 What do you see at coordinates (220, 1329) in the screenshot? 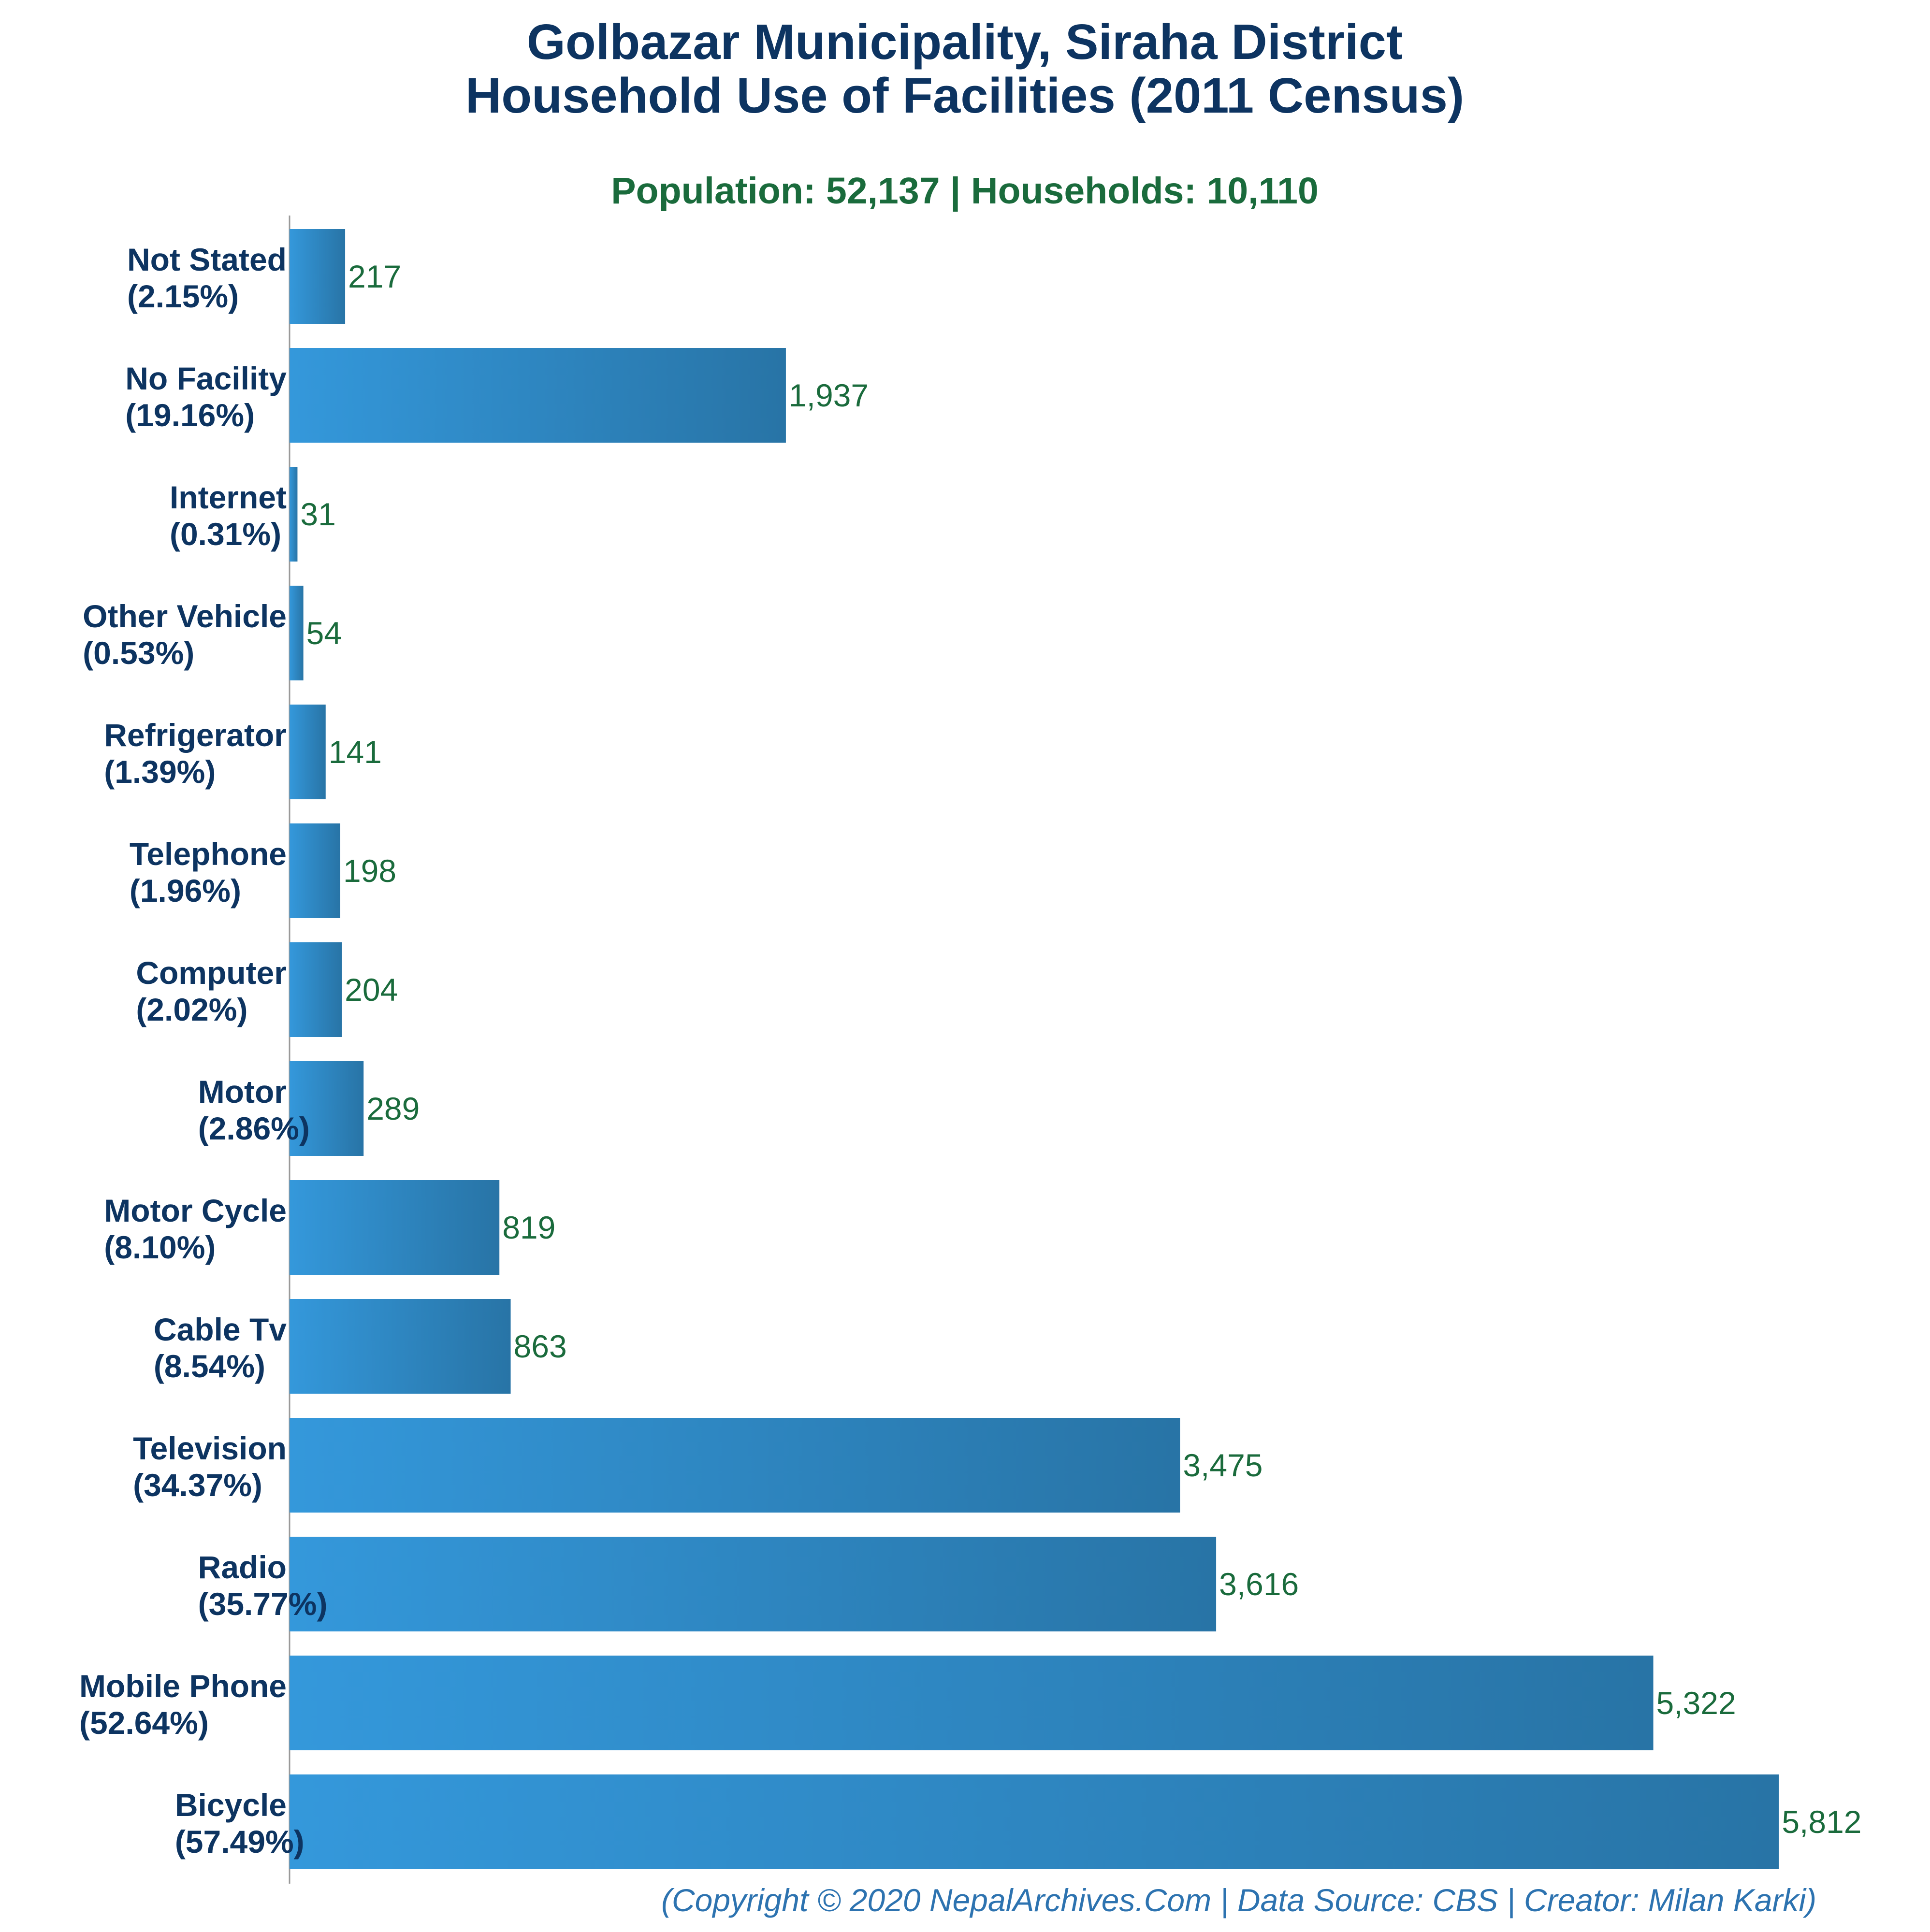
I see `category-label: Cable Tv` at bounding box center [220, 1329].